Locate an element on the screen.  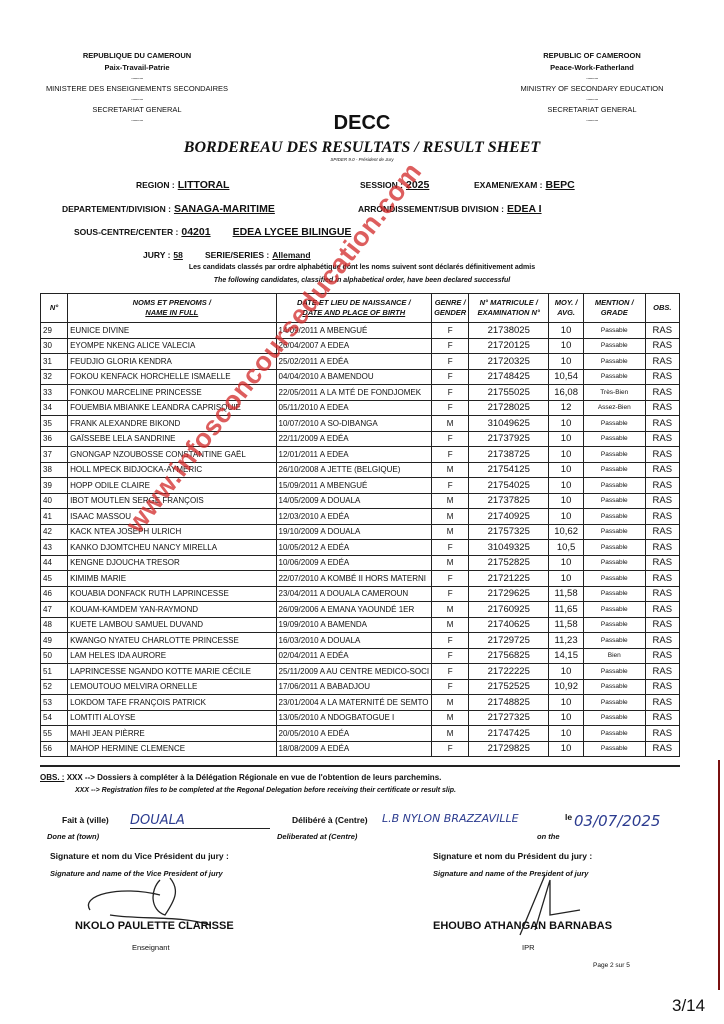
cell-exam-number: 21720125 is located at coordinates (509, 345).